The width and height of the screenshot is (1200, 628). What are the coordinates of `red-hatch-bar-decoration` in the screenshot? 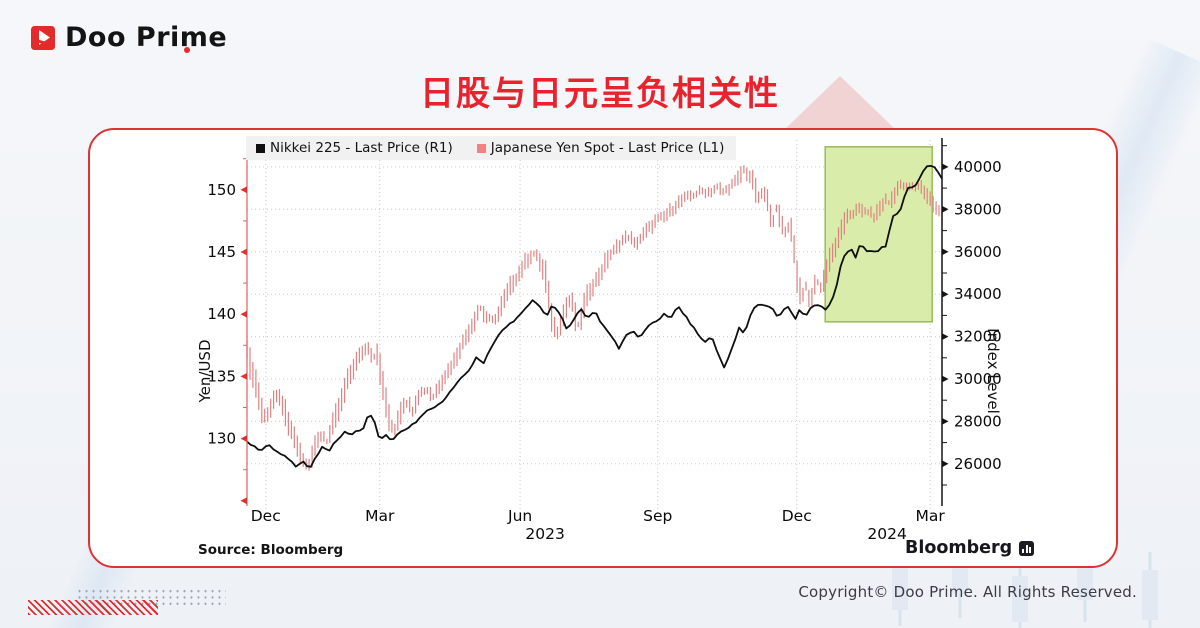 It's located at (93, 607).